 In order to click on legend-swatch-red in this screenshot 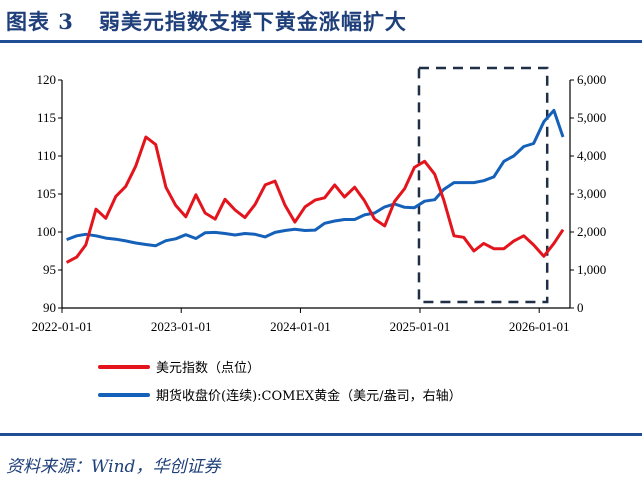, I will do `click(124, 366)`.